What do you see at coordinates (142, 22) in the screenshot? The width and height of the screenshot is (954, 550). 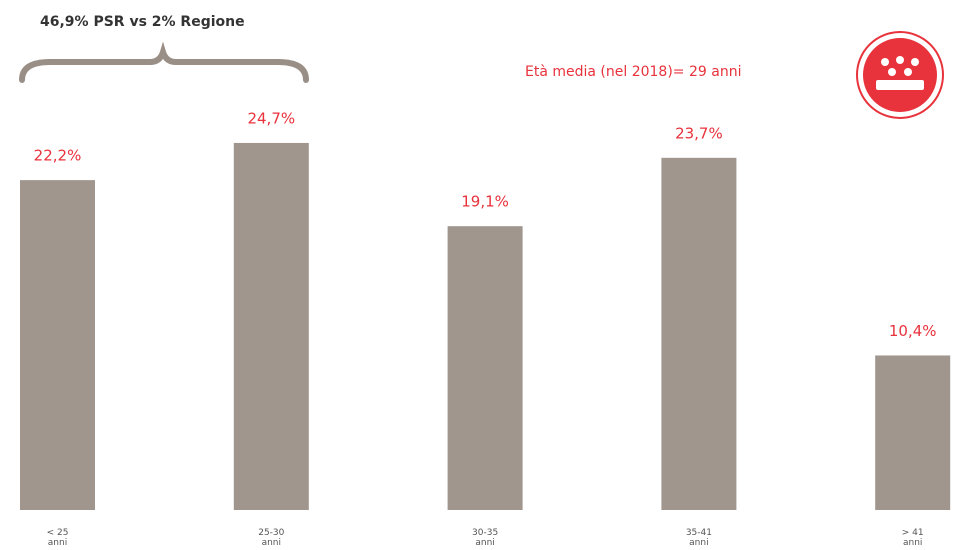 I see `group-note: 46,9% PSR vs 2% Regione` at bounding box center [142, 22].